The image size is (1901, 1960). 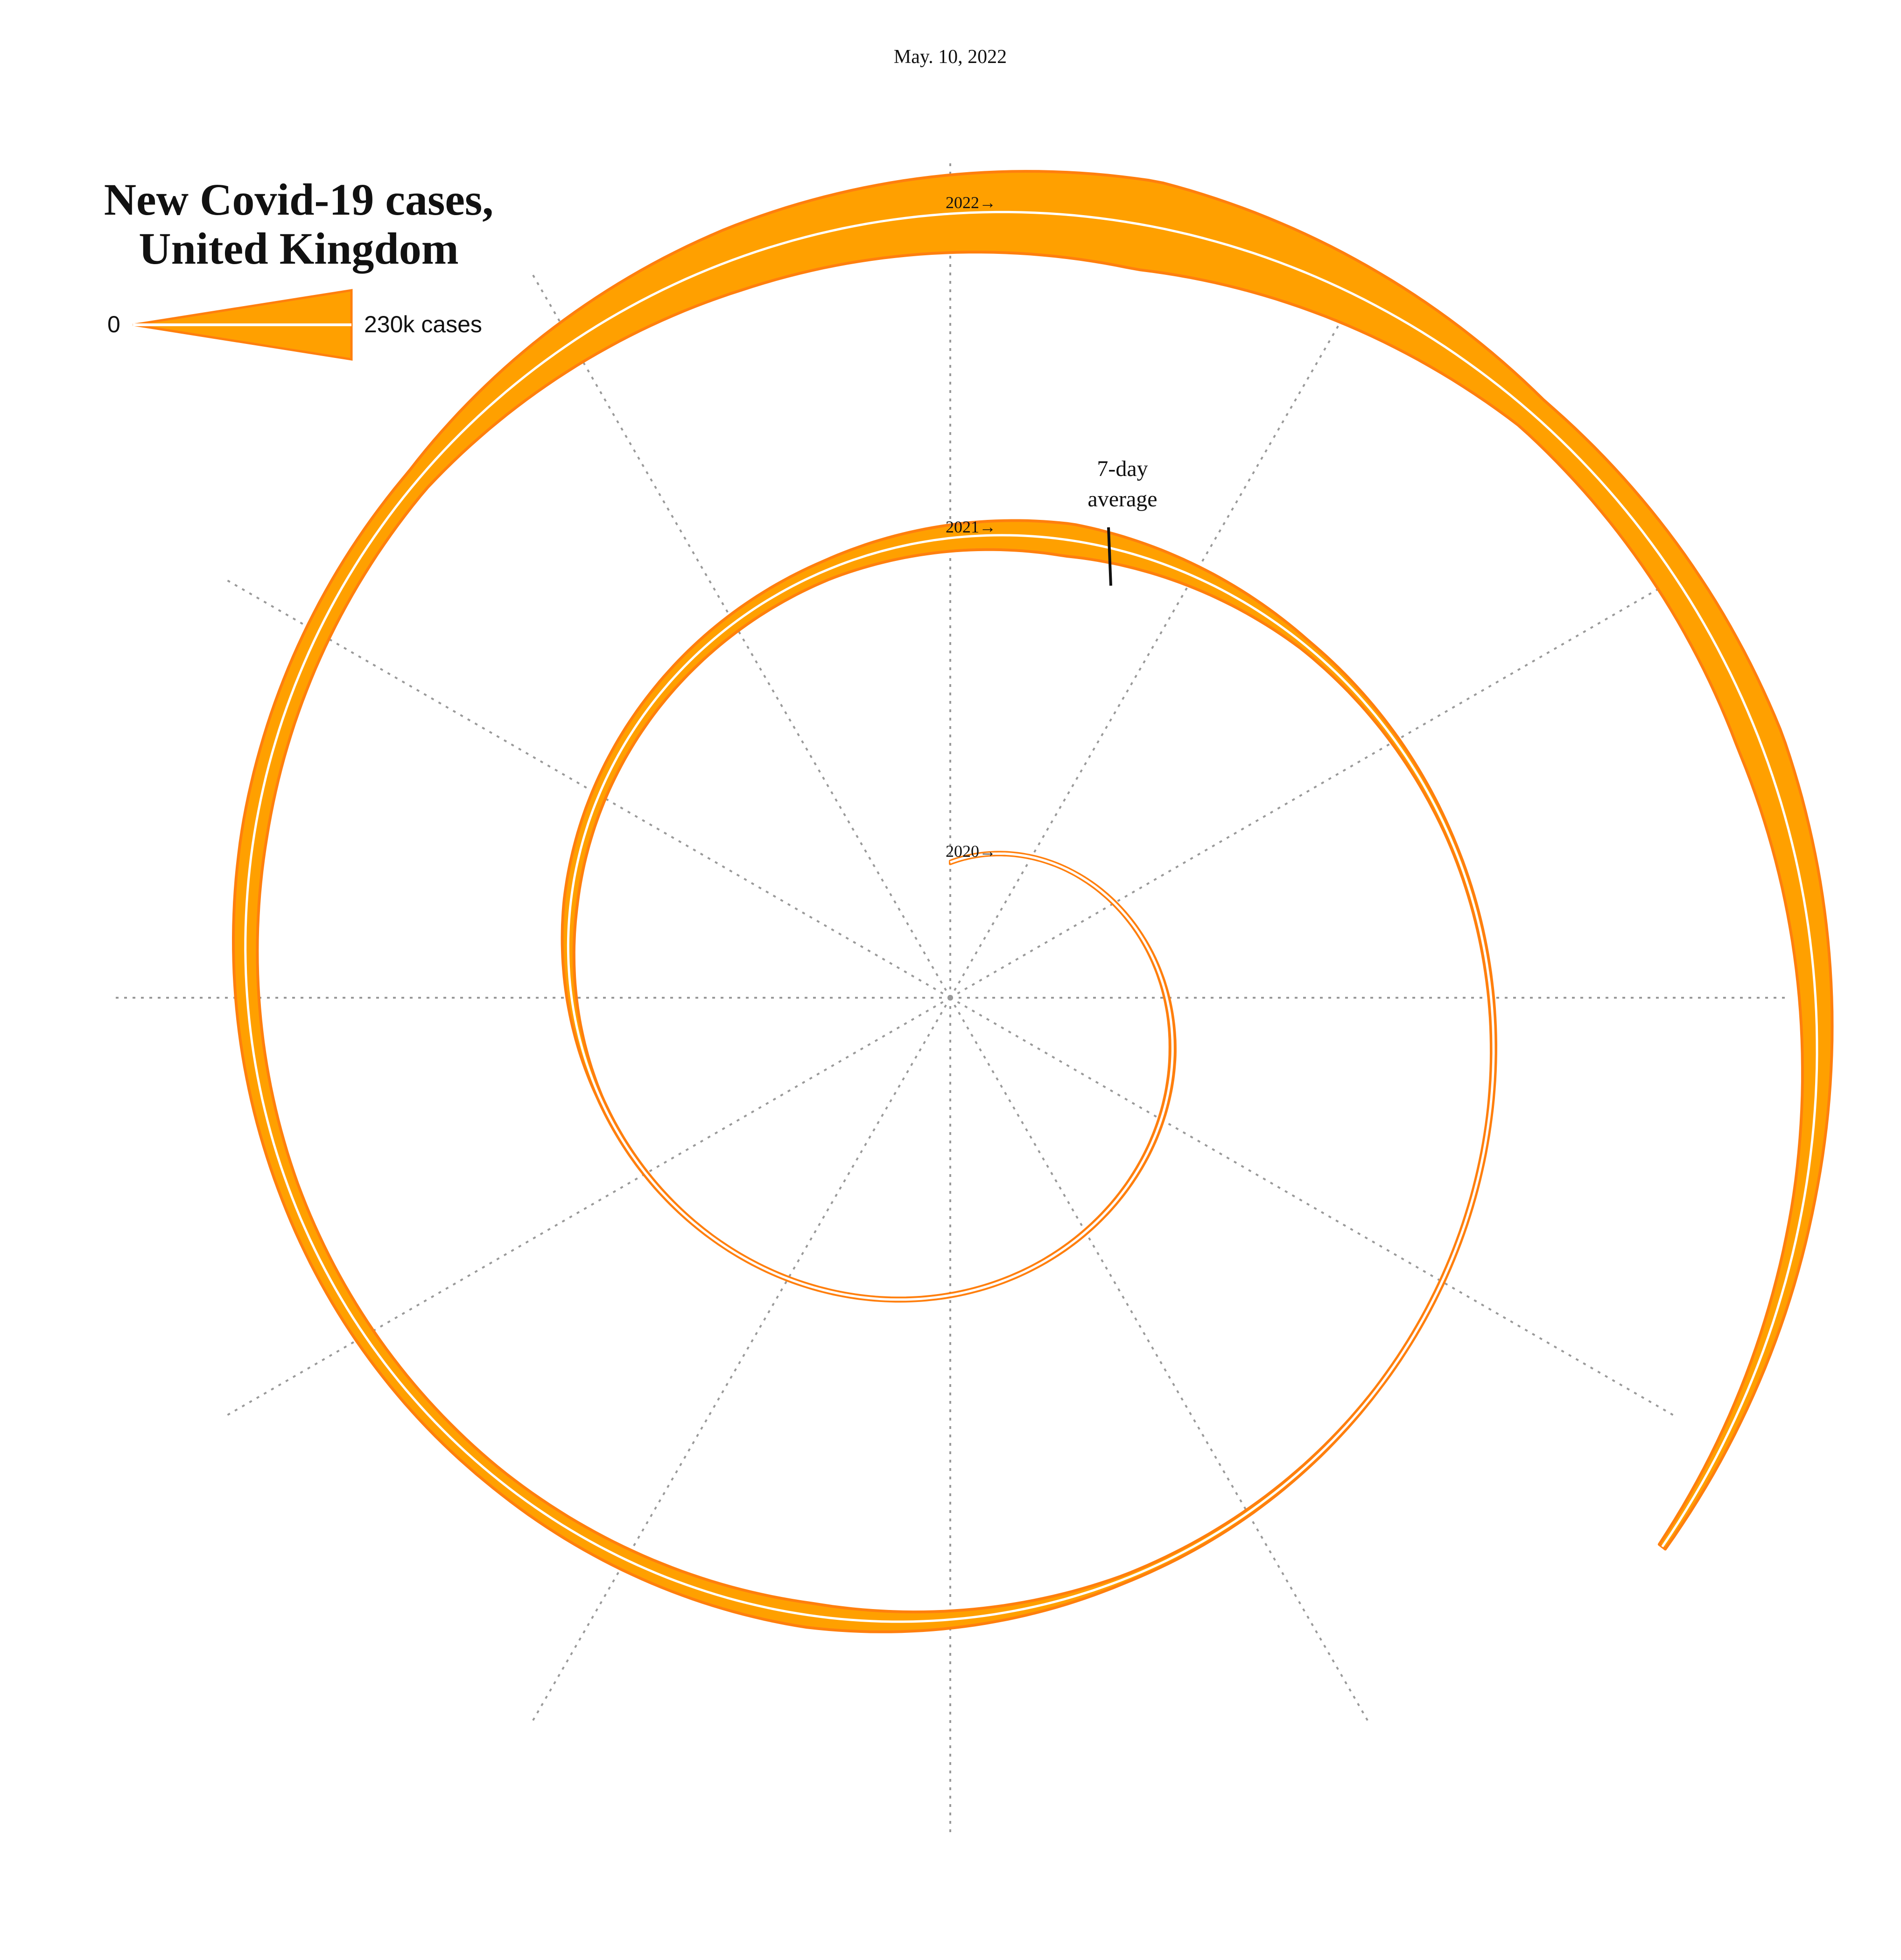 I want to click on legend: 0 230k cases, so click(x=294, y=325).